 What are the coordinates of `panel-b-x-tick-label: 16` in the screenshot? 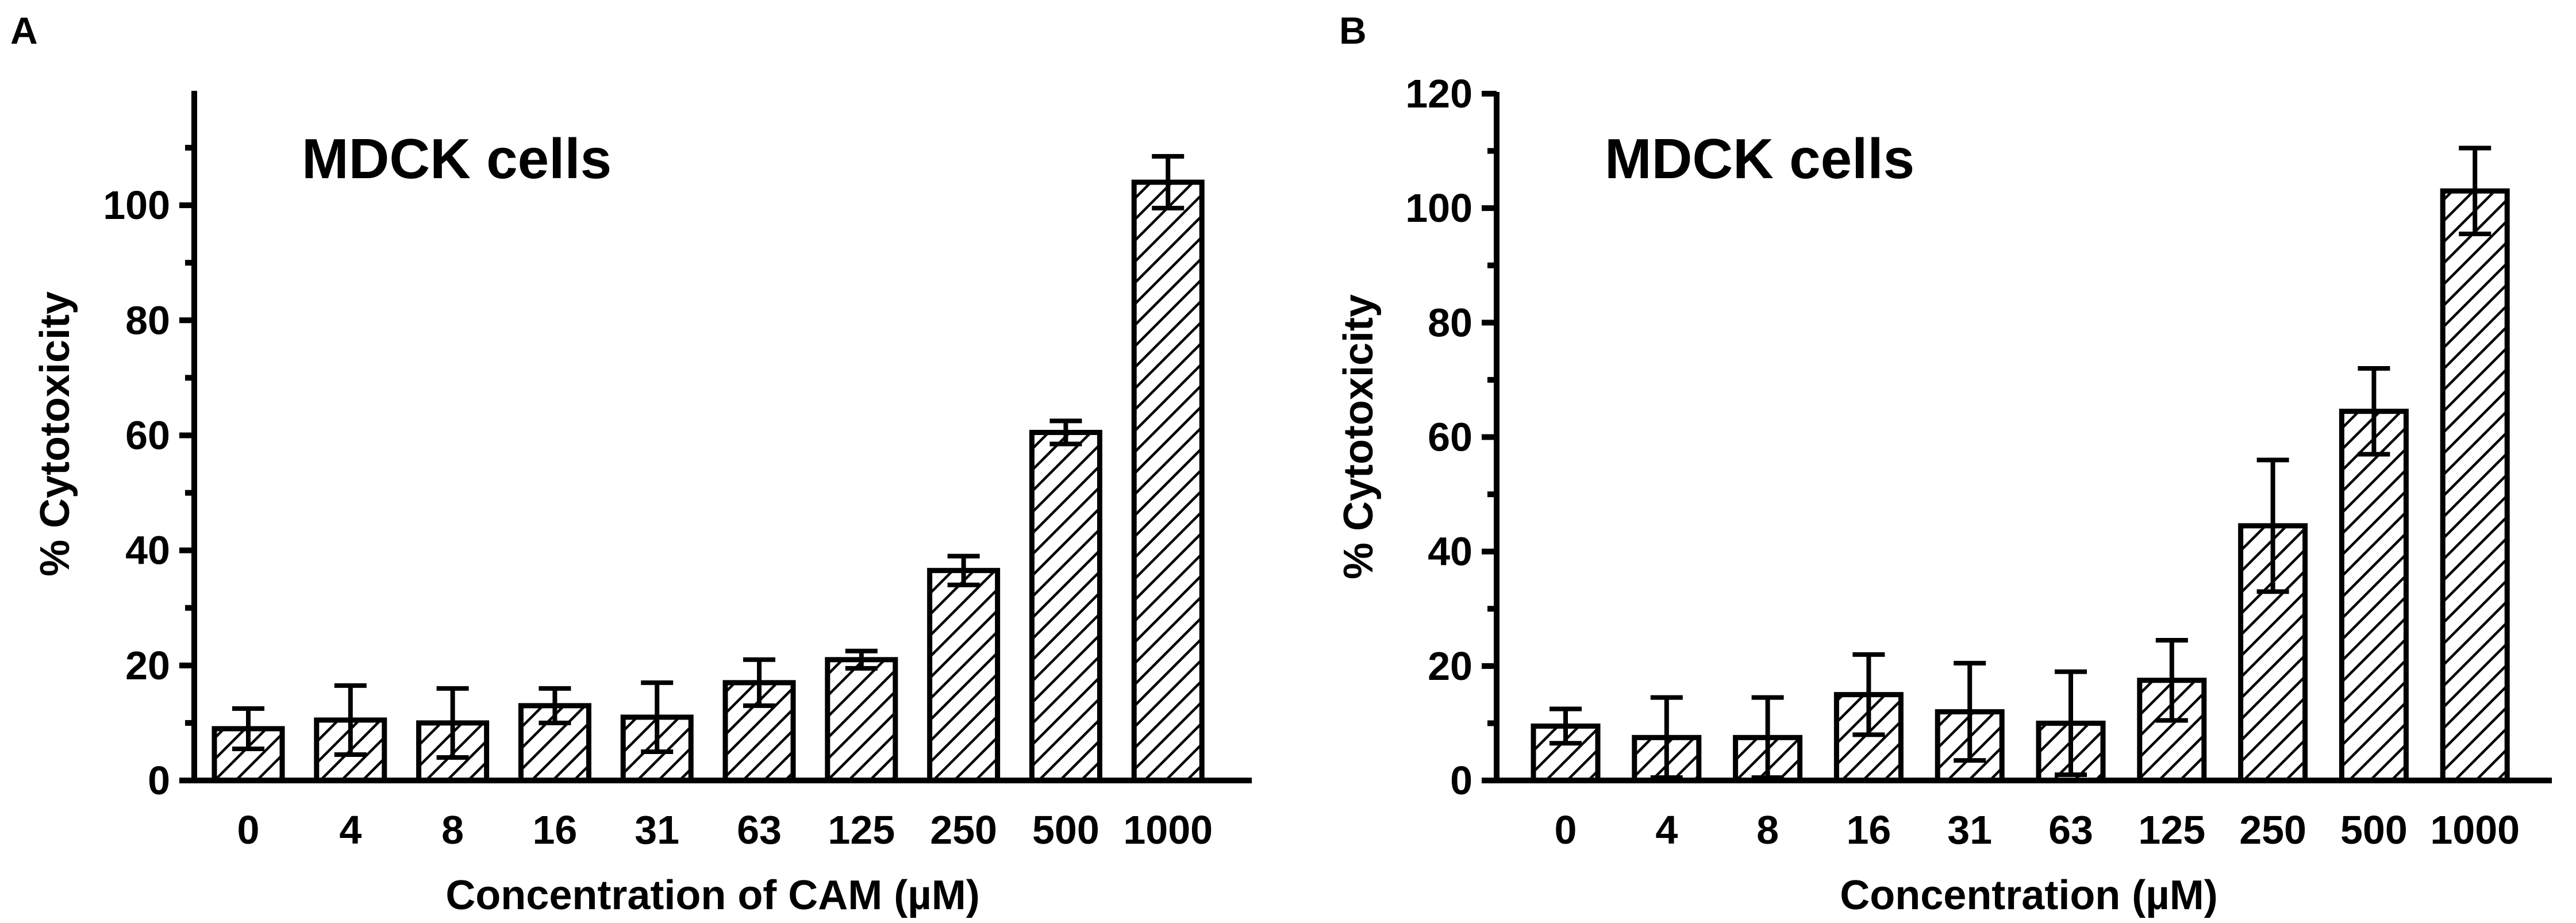 It's located at (1868, 829).